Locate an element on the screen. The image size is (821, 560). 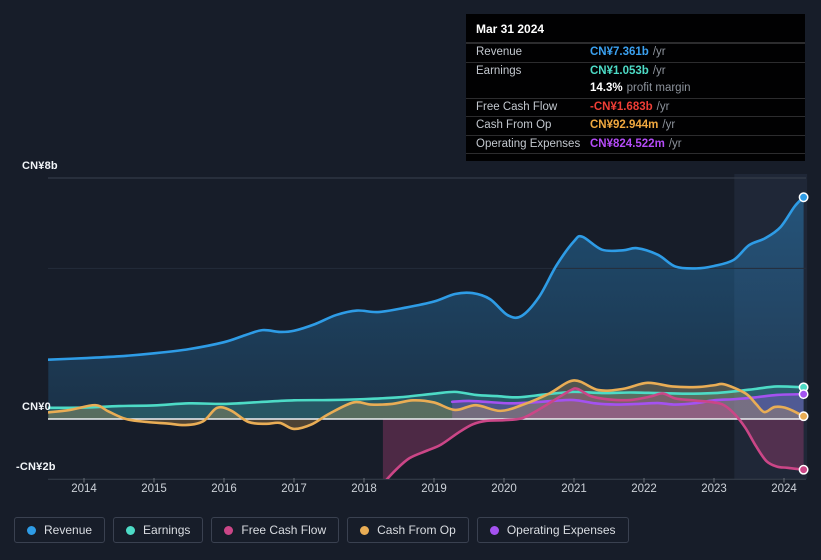
series-line-free-cash-flow is located at coordinates (594, 435).